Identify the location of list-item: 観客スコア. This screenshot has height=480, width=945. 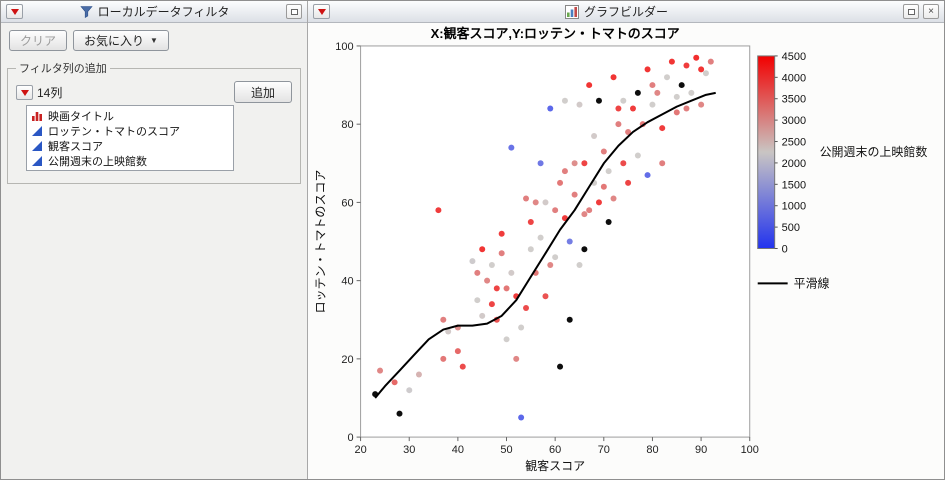
(130, 145).